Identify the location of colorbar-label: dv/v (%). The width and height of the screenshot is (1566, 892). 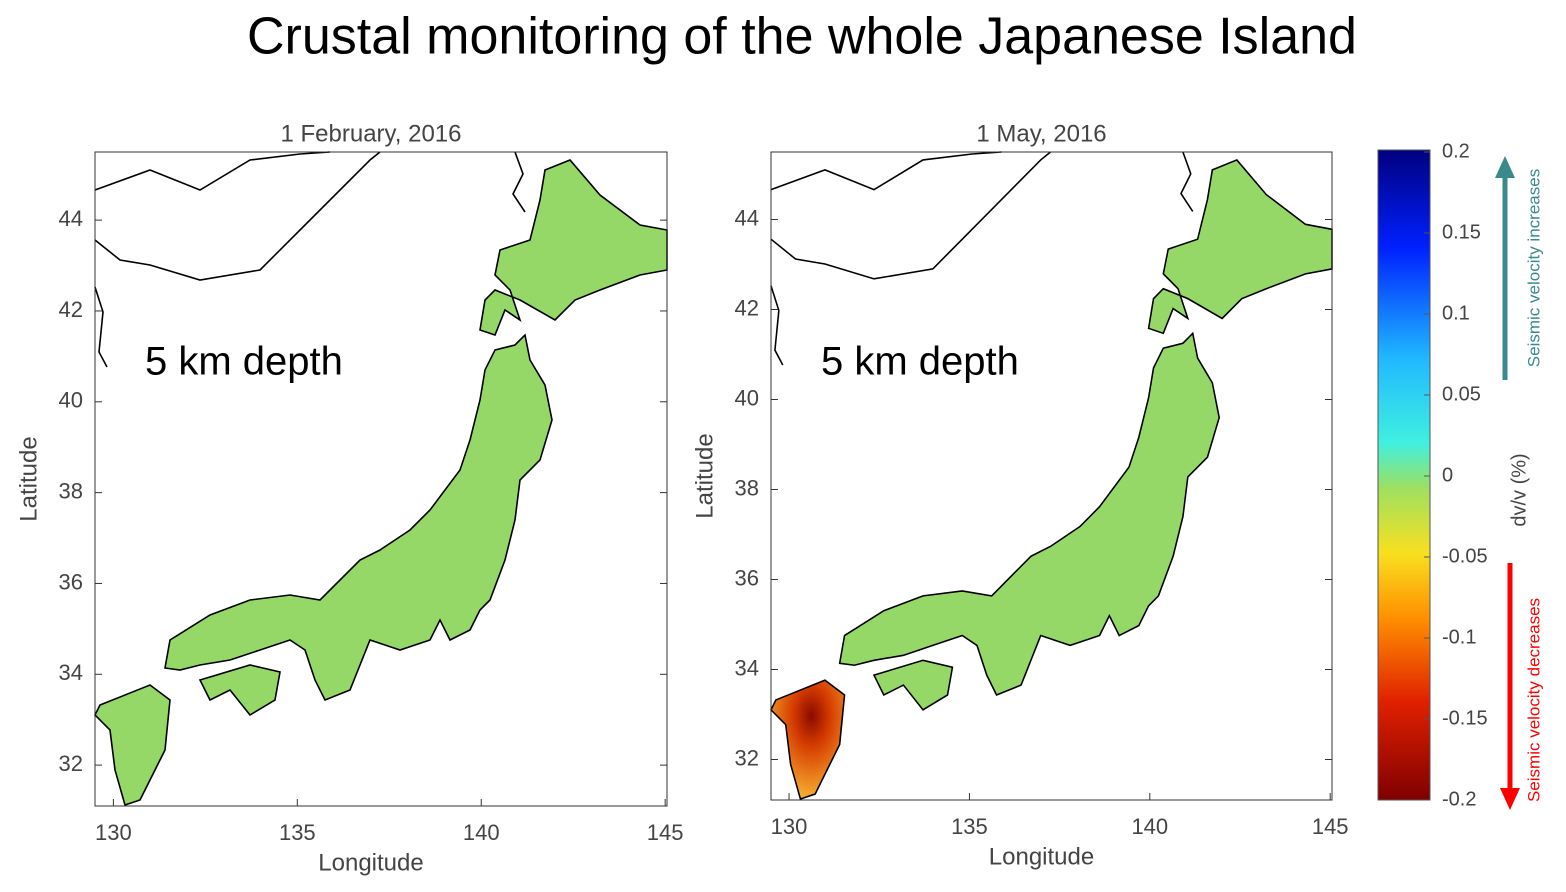
(1519, 489).